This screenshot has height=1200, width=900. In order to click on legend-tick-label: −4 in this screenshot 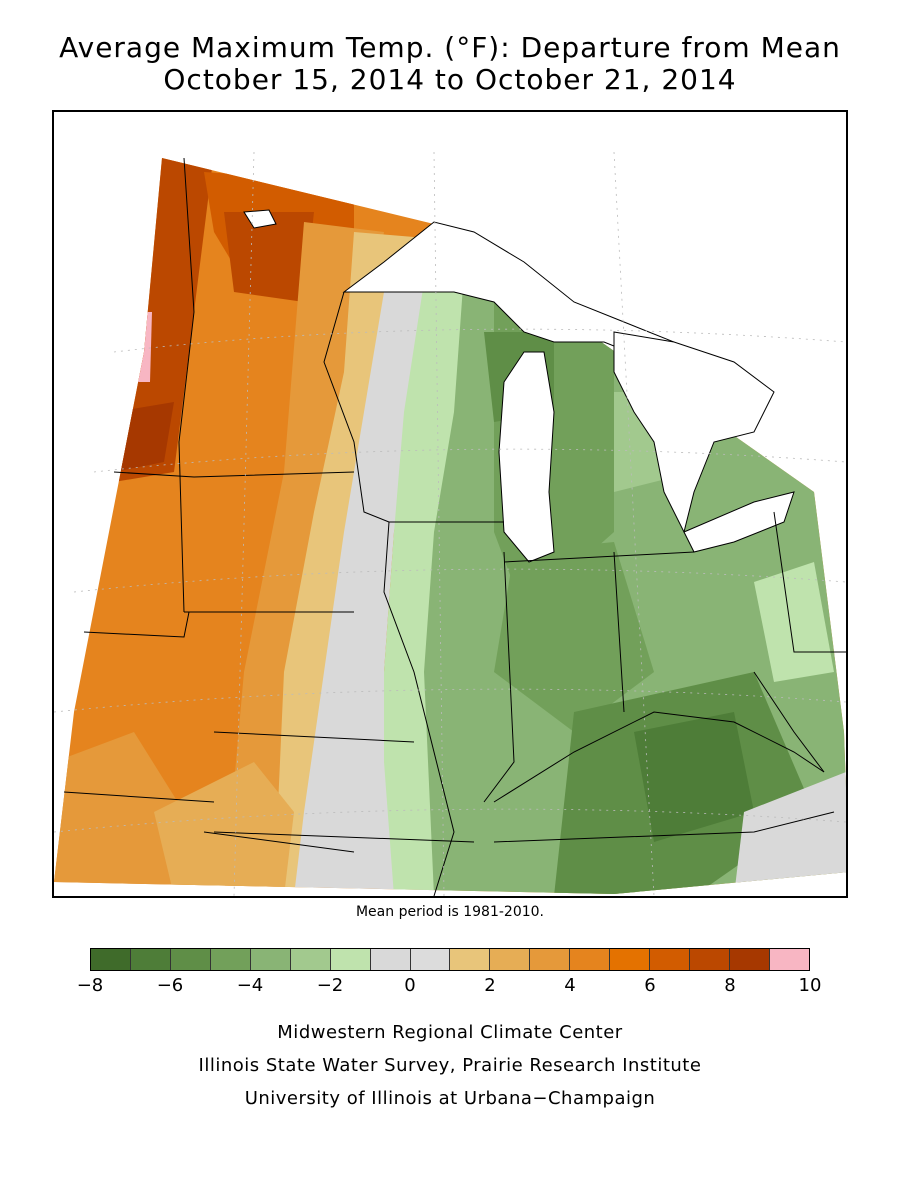, I will do `click(250, 985)`.